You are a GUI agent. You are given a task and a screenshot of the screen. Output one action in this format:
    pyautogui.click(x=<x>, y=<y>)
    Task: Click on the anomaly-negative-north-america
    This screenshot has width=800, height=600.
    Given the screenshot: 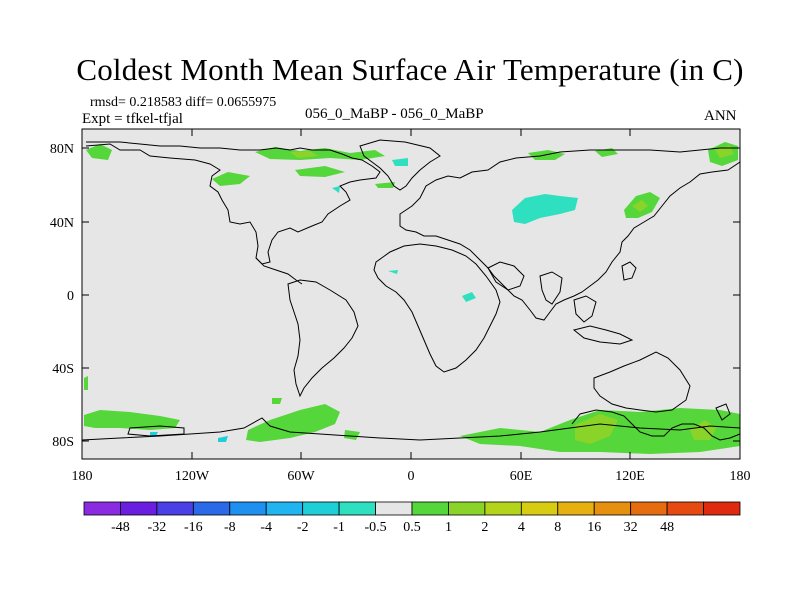 What is the action you would take?
    pyautogui.click(x=336, y=189)
    